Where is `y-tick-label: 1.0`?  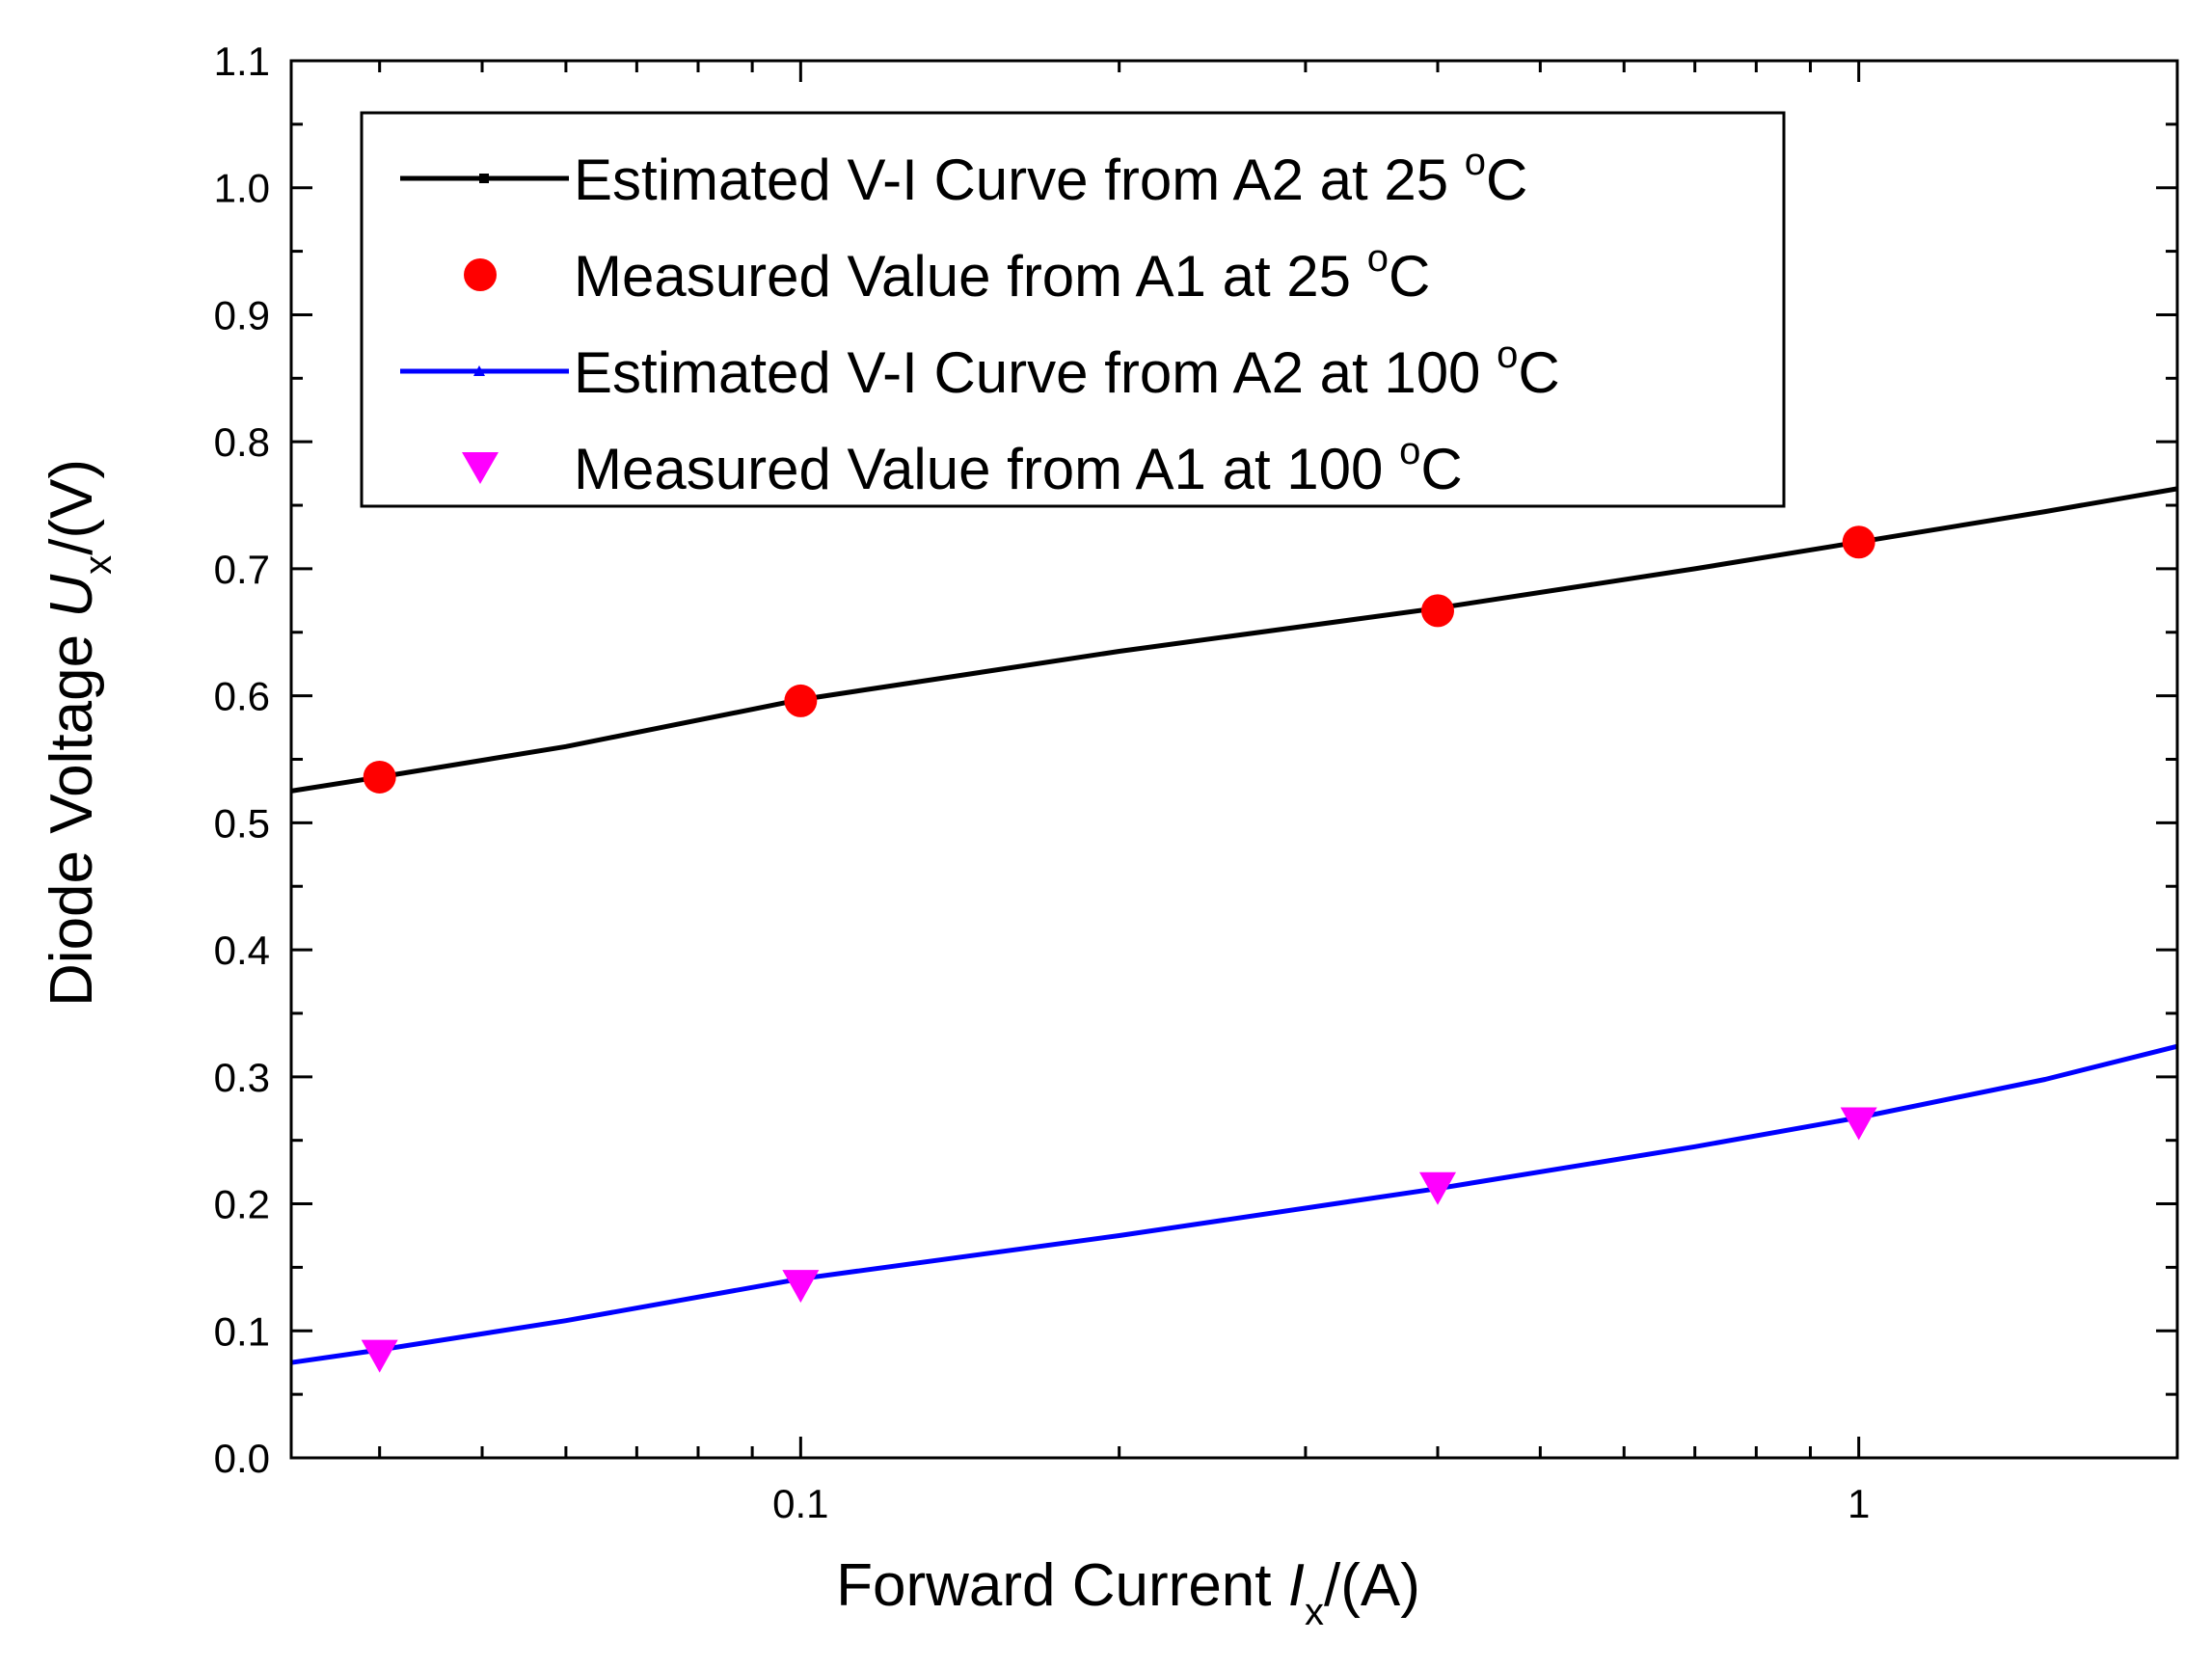 y-tick-label: 1.0 is located at coordinates (242, 188).